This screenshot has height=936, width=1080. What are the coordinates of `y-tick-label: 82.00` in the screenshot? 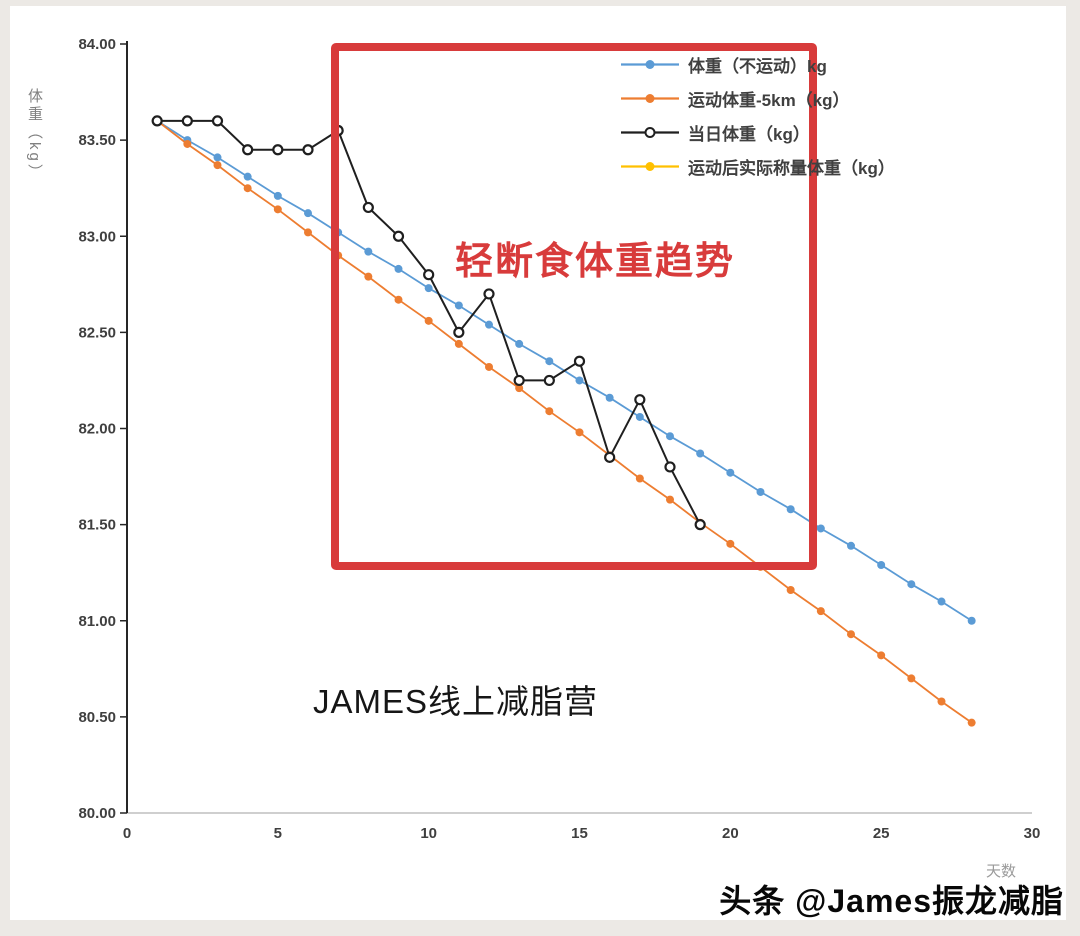 It's located at (97, 429).